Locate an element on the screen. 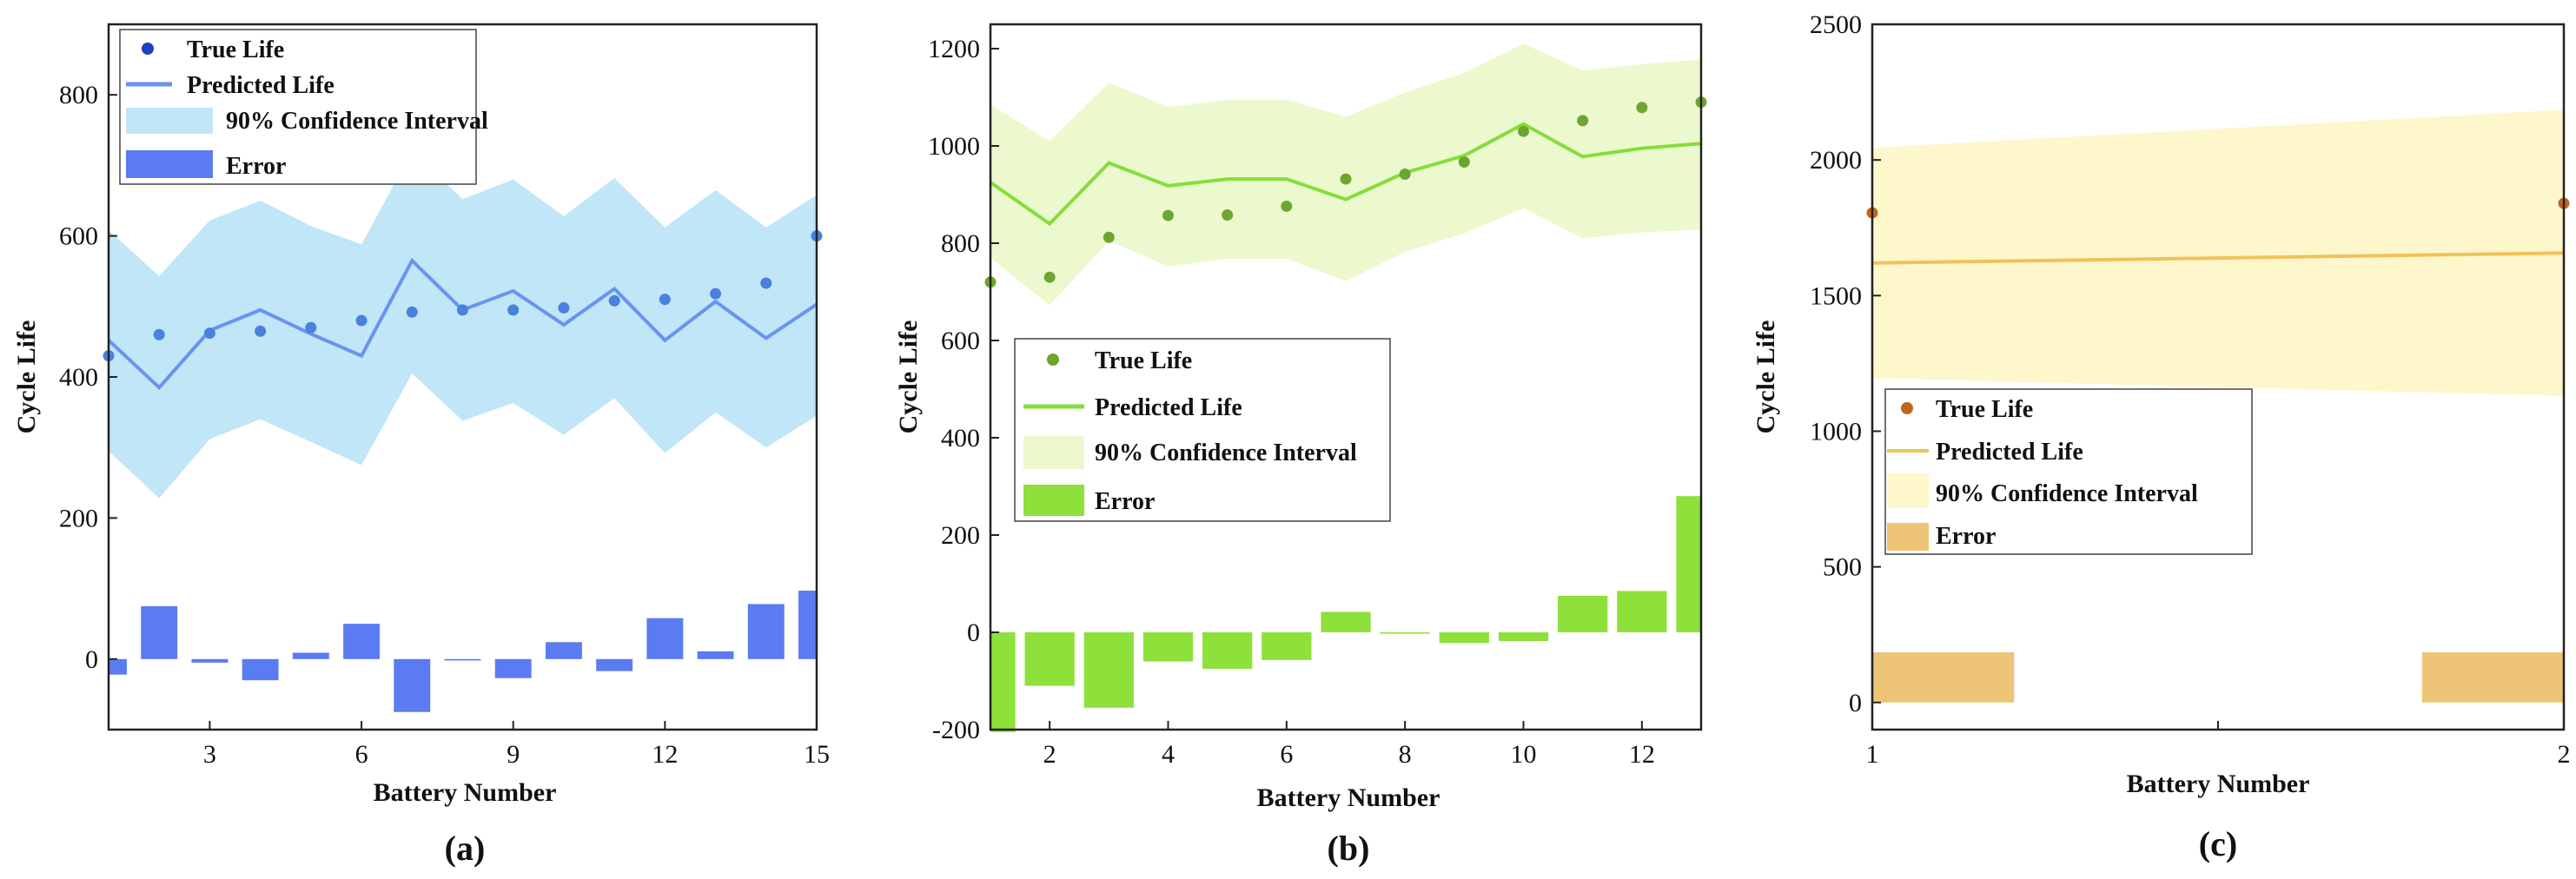  x-tick-label-b: 12 is located at coordinates (1642, 754).